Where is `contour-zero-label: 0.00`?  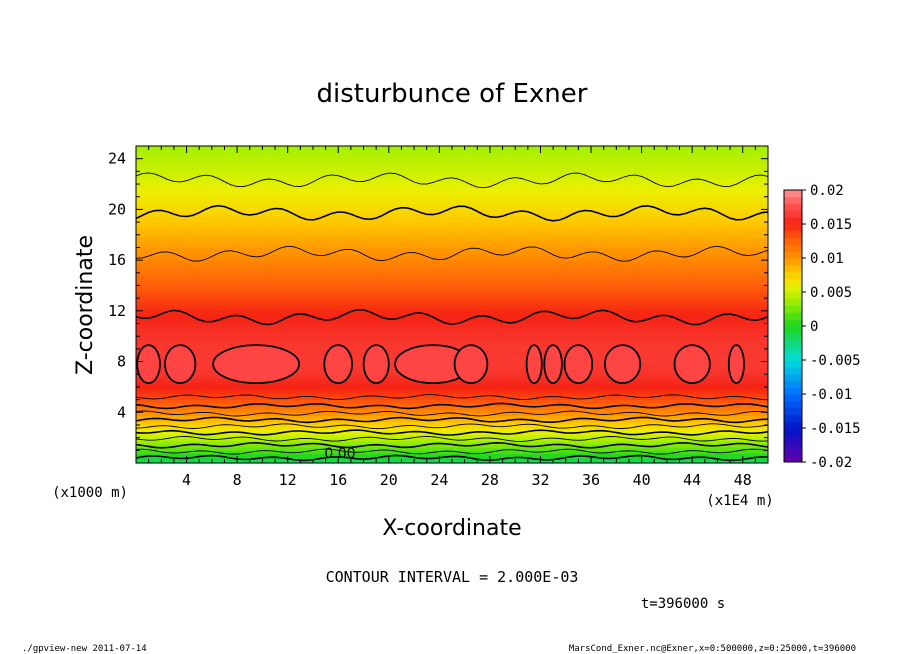 contour-zero-label: 0.00 is located at coordinates (339, 454).